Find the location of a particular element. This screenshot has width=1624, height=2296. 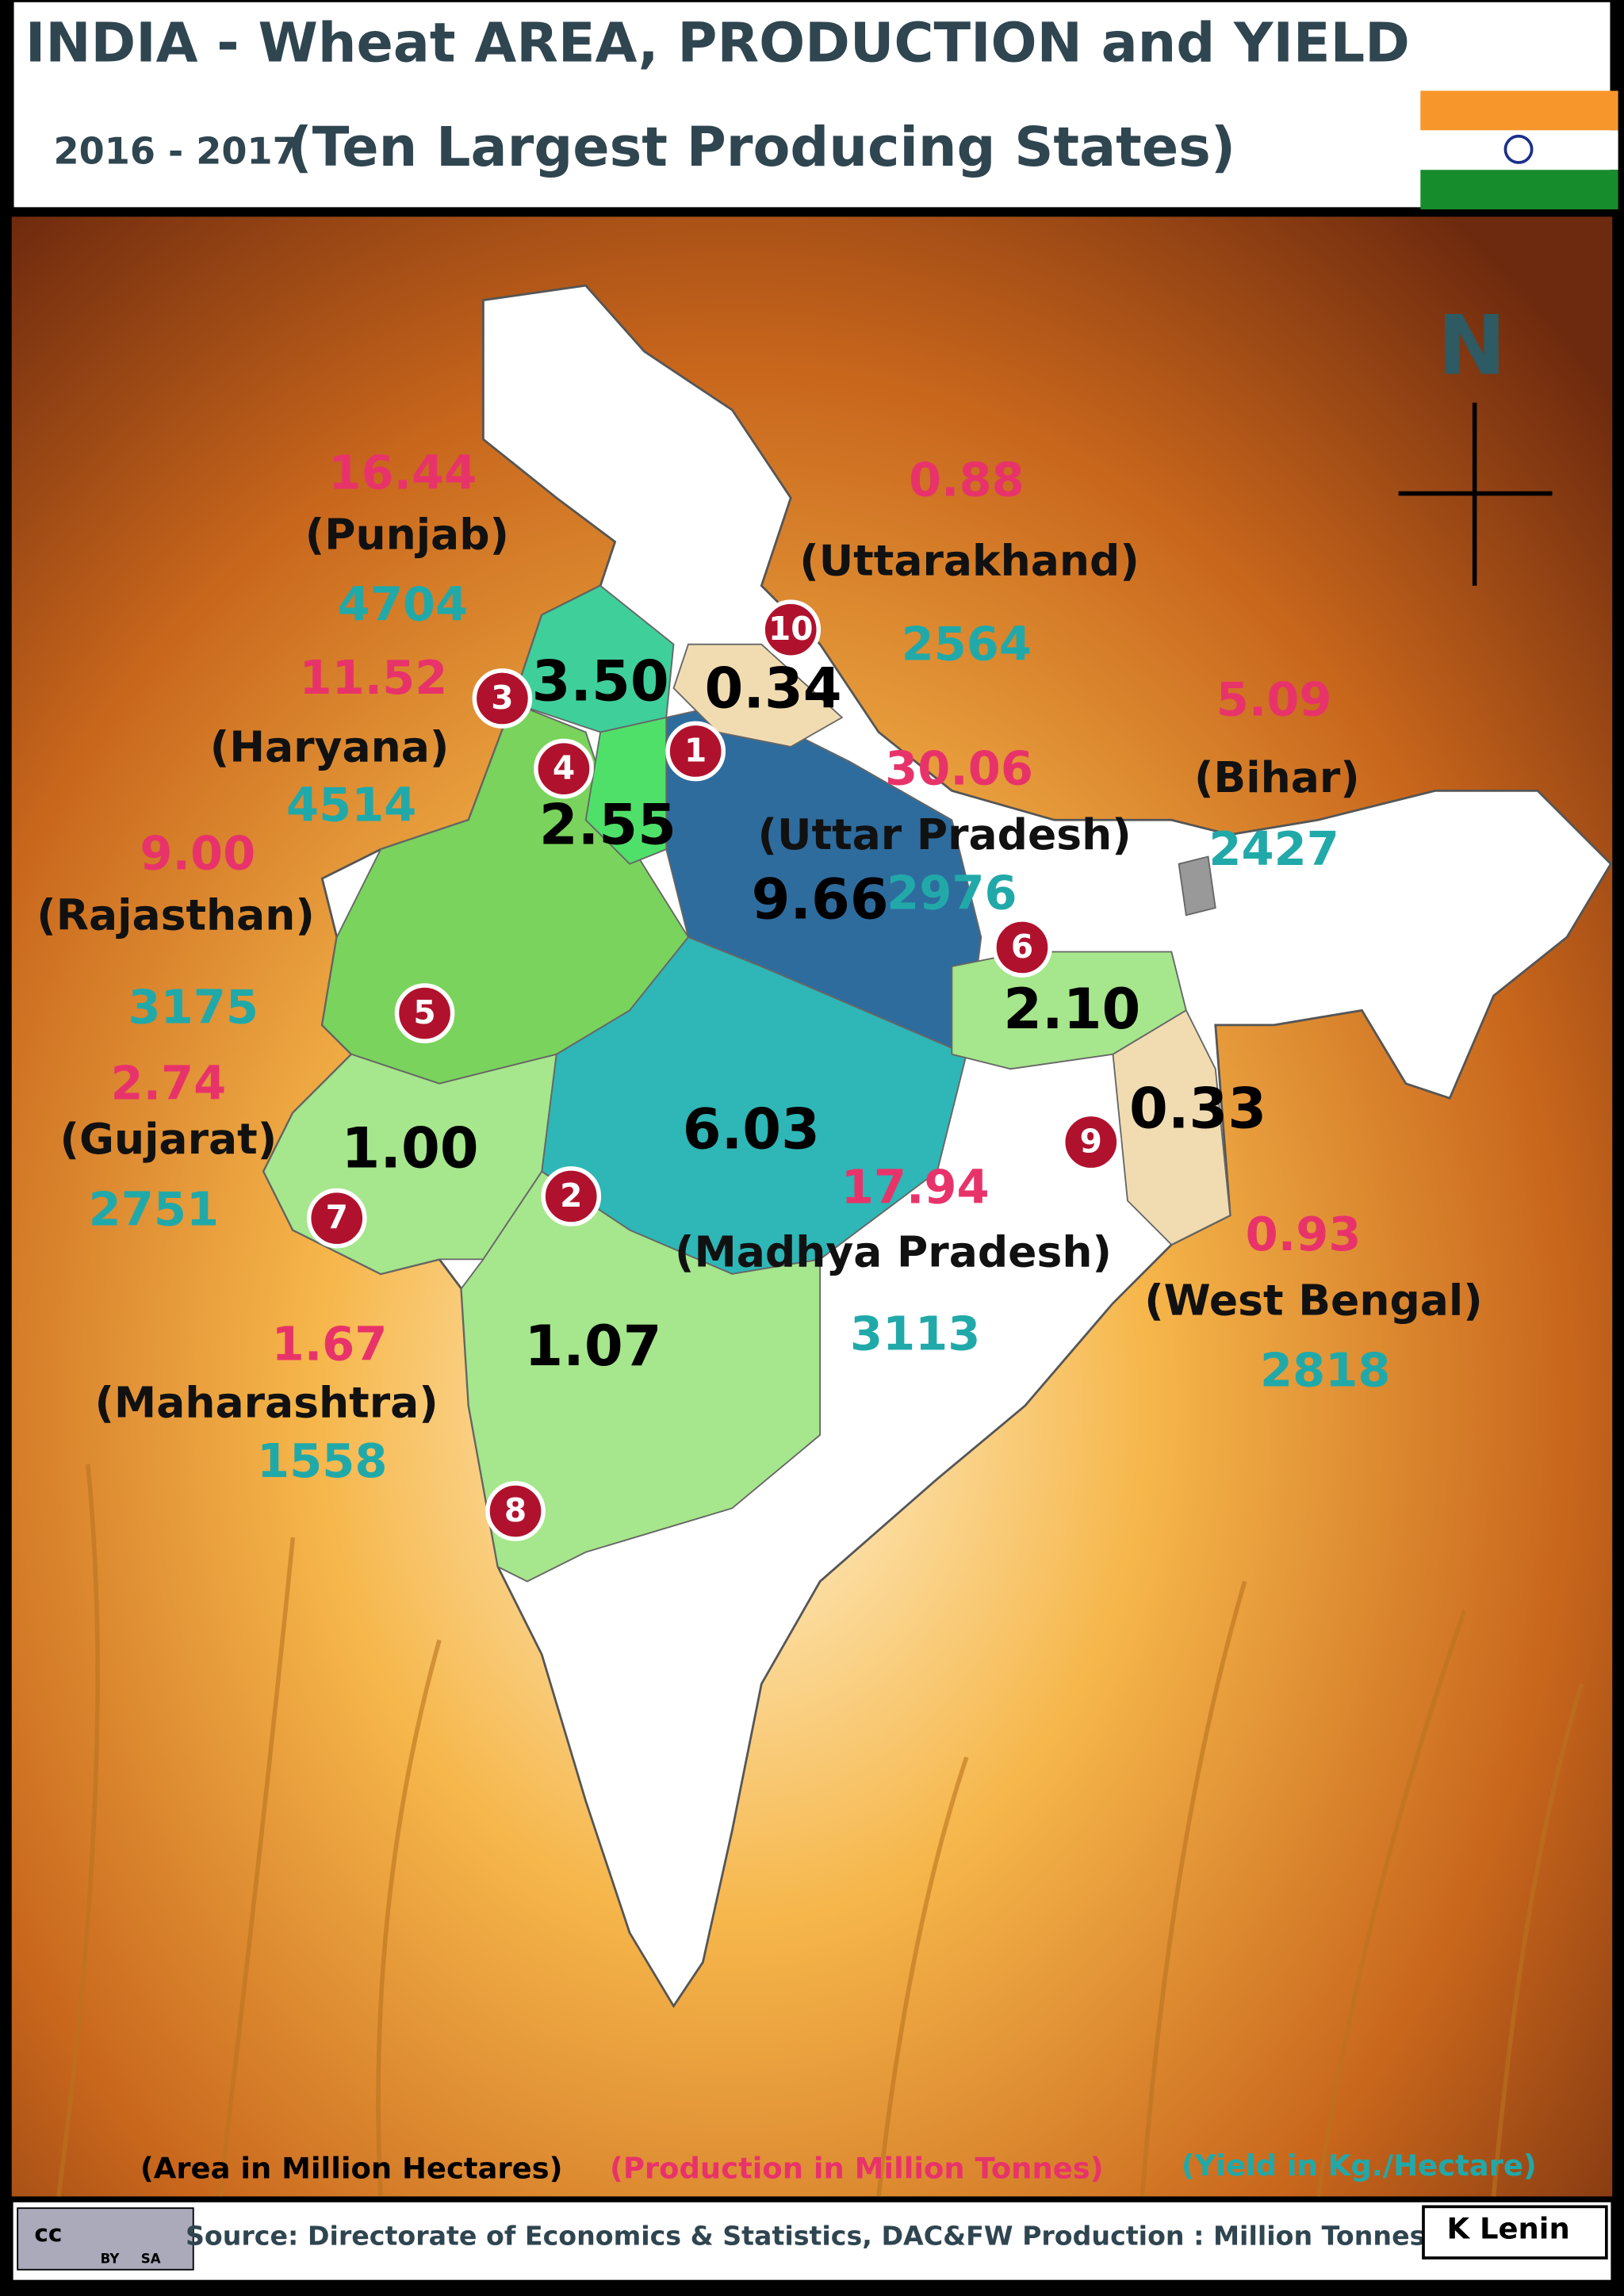

rank-number: 6 is located at coordinates (1022, 947).